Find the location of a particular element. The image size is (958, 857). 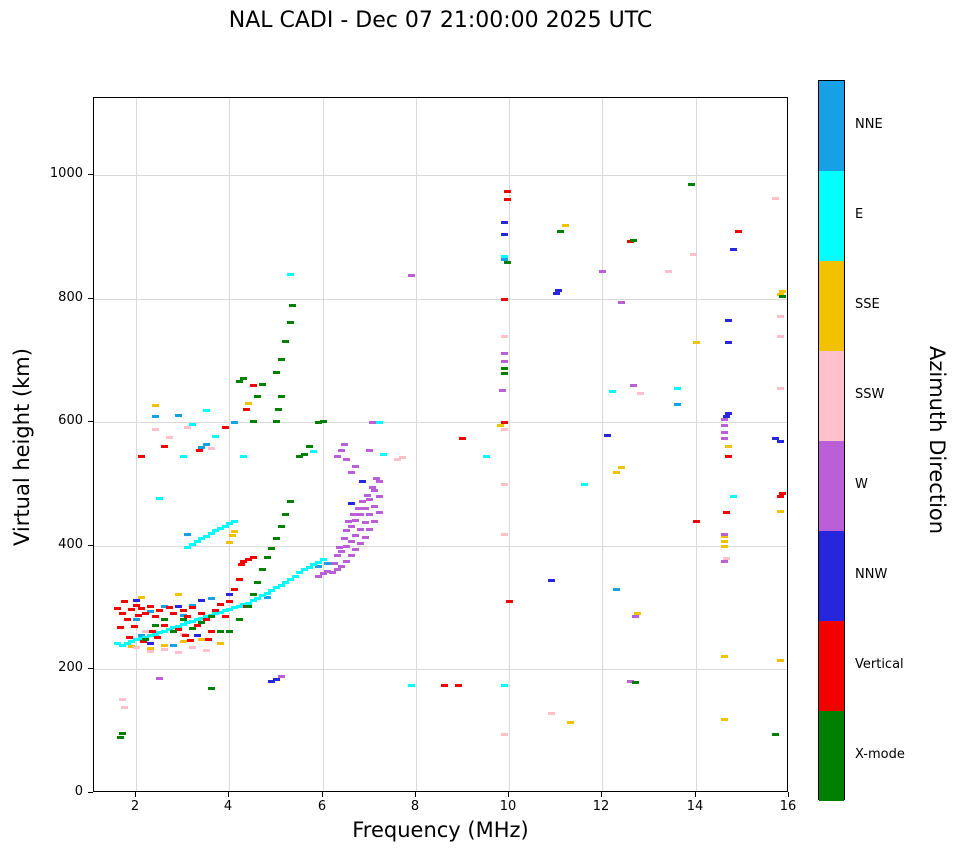

y-tick-label: 1000 is located at coordinates (66, 173).